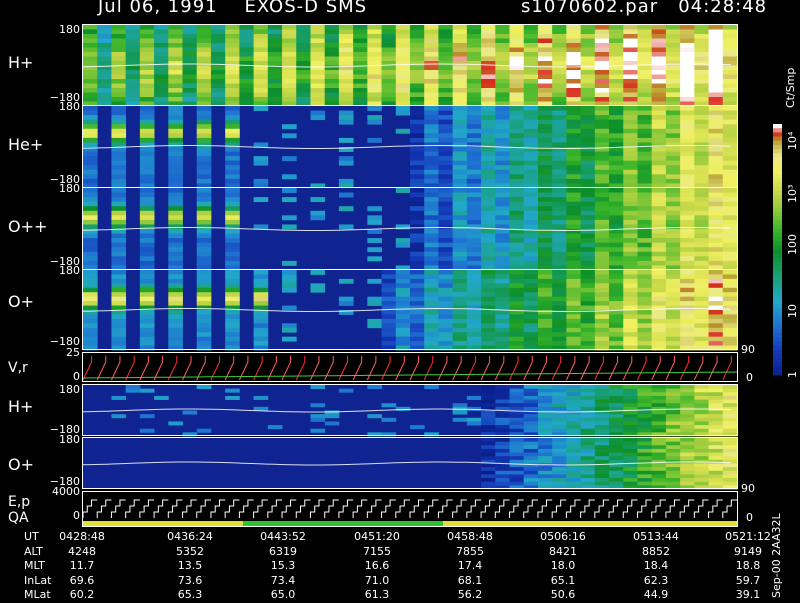 The width and height of the screenshot is (800, 603). I want to click on h-plus-2-spectrogram, so click(410, 411).